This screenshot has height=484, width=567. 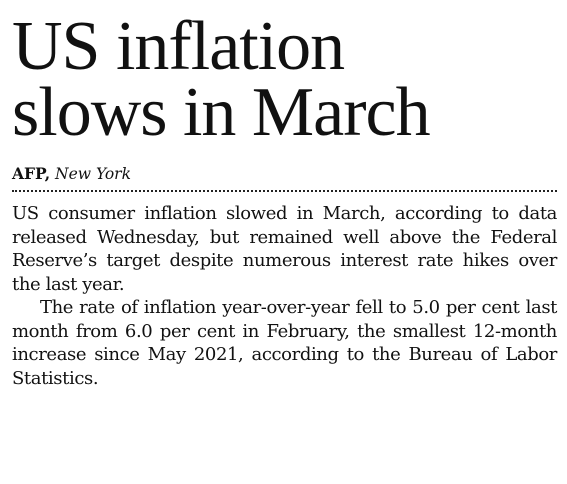 What do you see at coordinates (178, 46) in the screenshot?
I see `headline-line-1: US inflation` at bounding box center [178, 46].